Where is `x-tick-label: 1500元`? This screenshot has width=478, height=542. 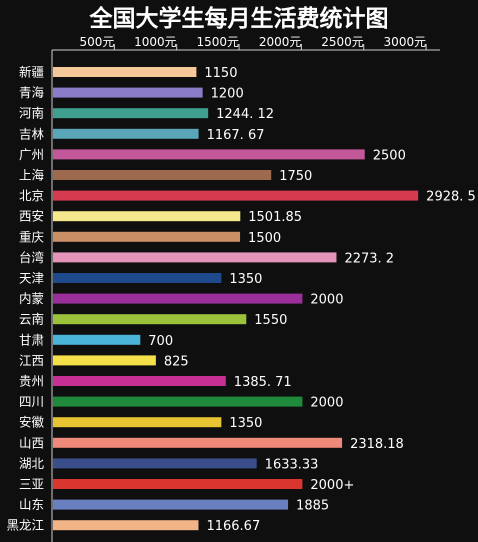 x-tick-label: 1500元 is located at coordinates (218, 42).